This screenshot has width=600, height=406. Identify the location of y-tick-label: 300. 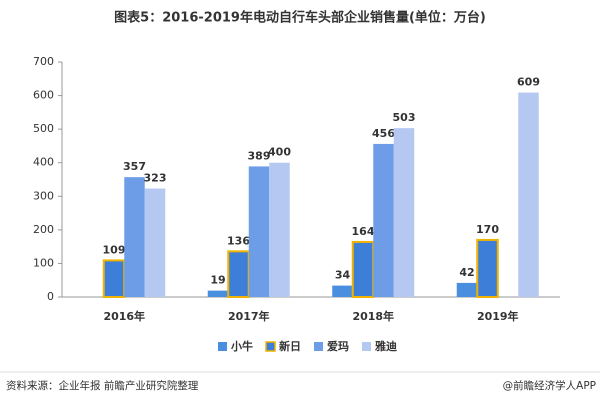
(43, 195).